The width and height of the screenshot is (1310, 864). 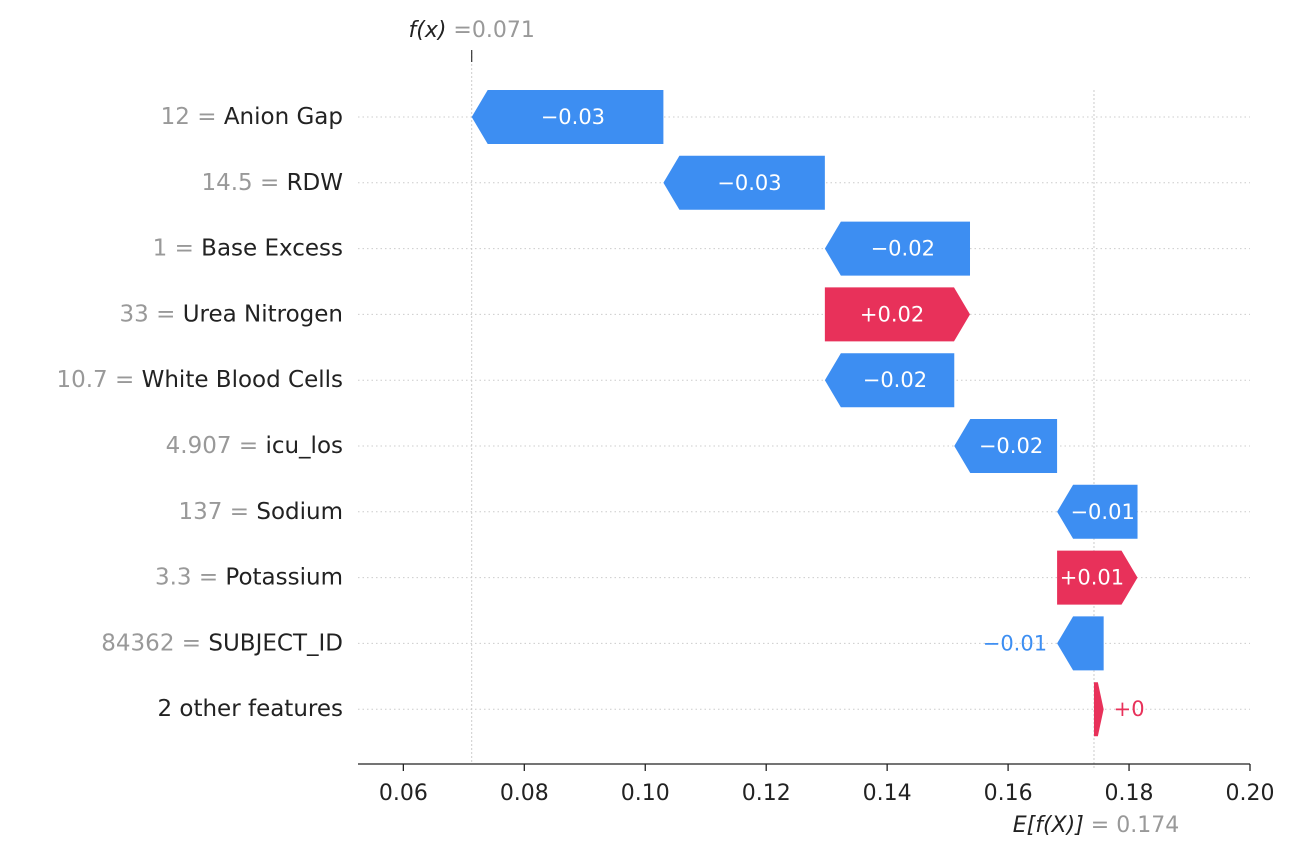 I want to click on contribution-label: +0.01, so click(x=1092, y=578).